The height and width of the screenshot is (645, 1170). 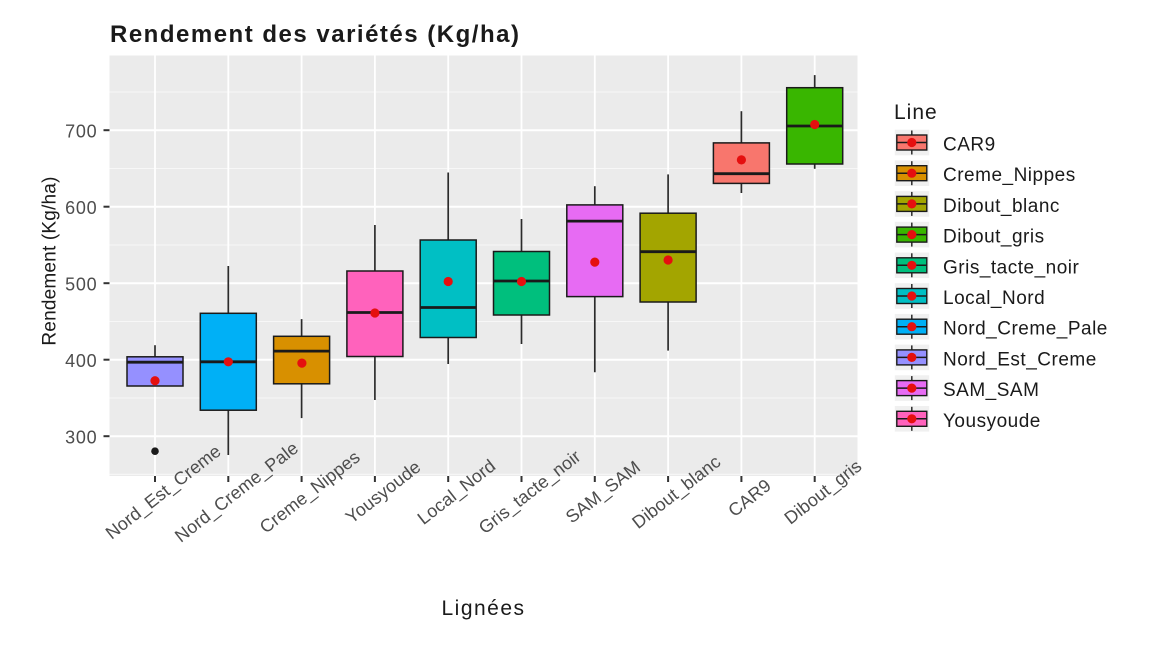 What do you see at coordinates (916, 112) in the screenshot?
I see `svg-text: Line` at bounding box center [916, 112].